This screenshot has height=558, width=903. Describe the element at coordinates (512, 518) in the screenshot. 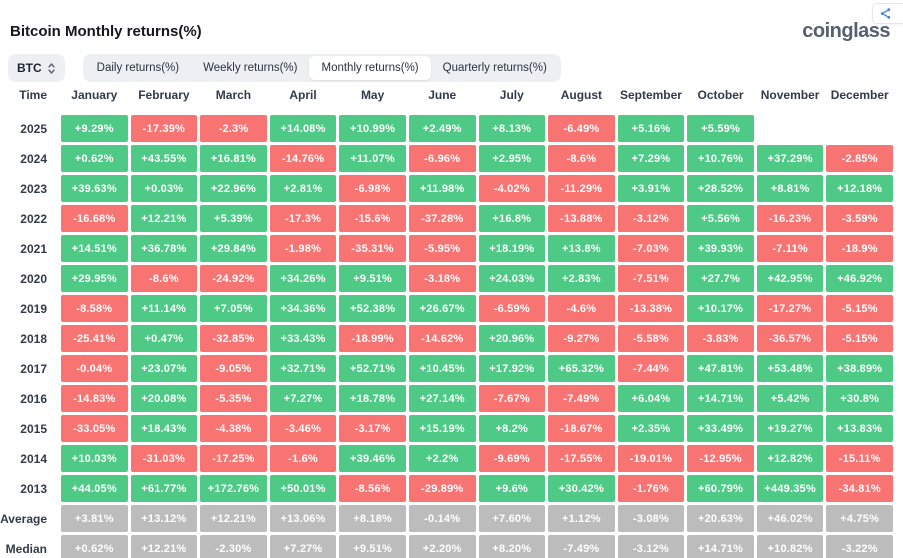

I see `return-cell: +7.60%` at that location.